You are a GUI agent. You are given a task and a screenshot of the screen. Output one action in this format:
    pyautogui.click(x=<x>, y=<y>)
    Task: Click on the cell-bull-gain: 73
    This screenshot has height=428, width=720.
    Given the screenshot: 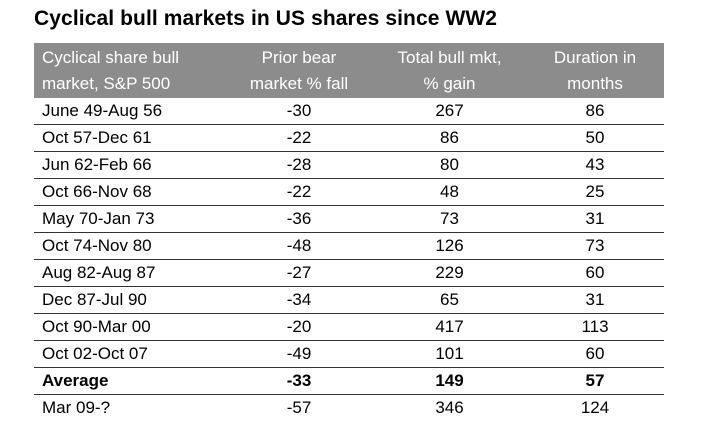 What is the action you would take?
    pyautogui.click(x=449, y=219)
    